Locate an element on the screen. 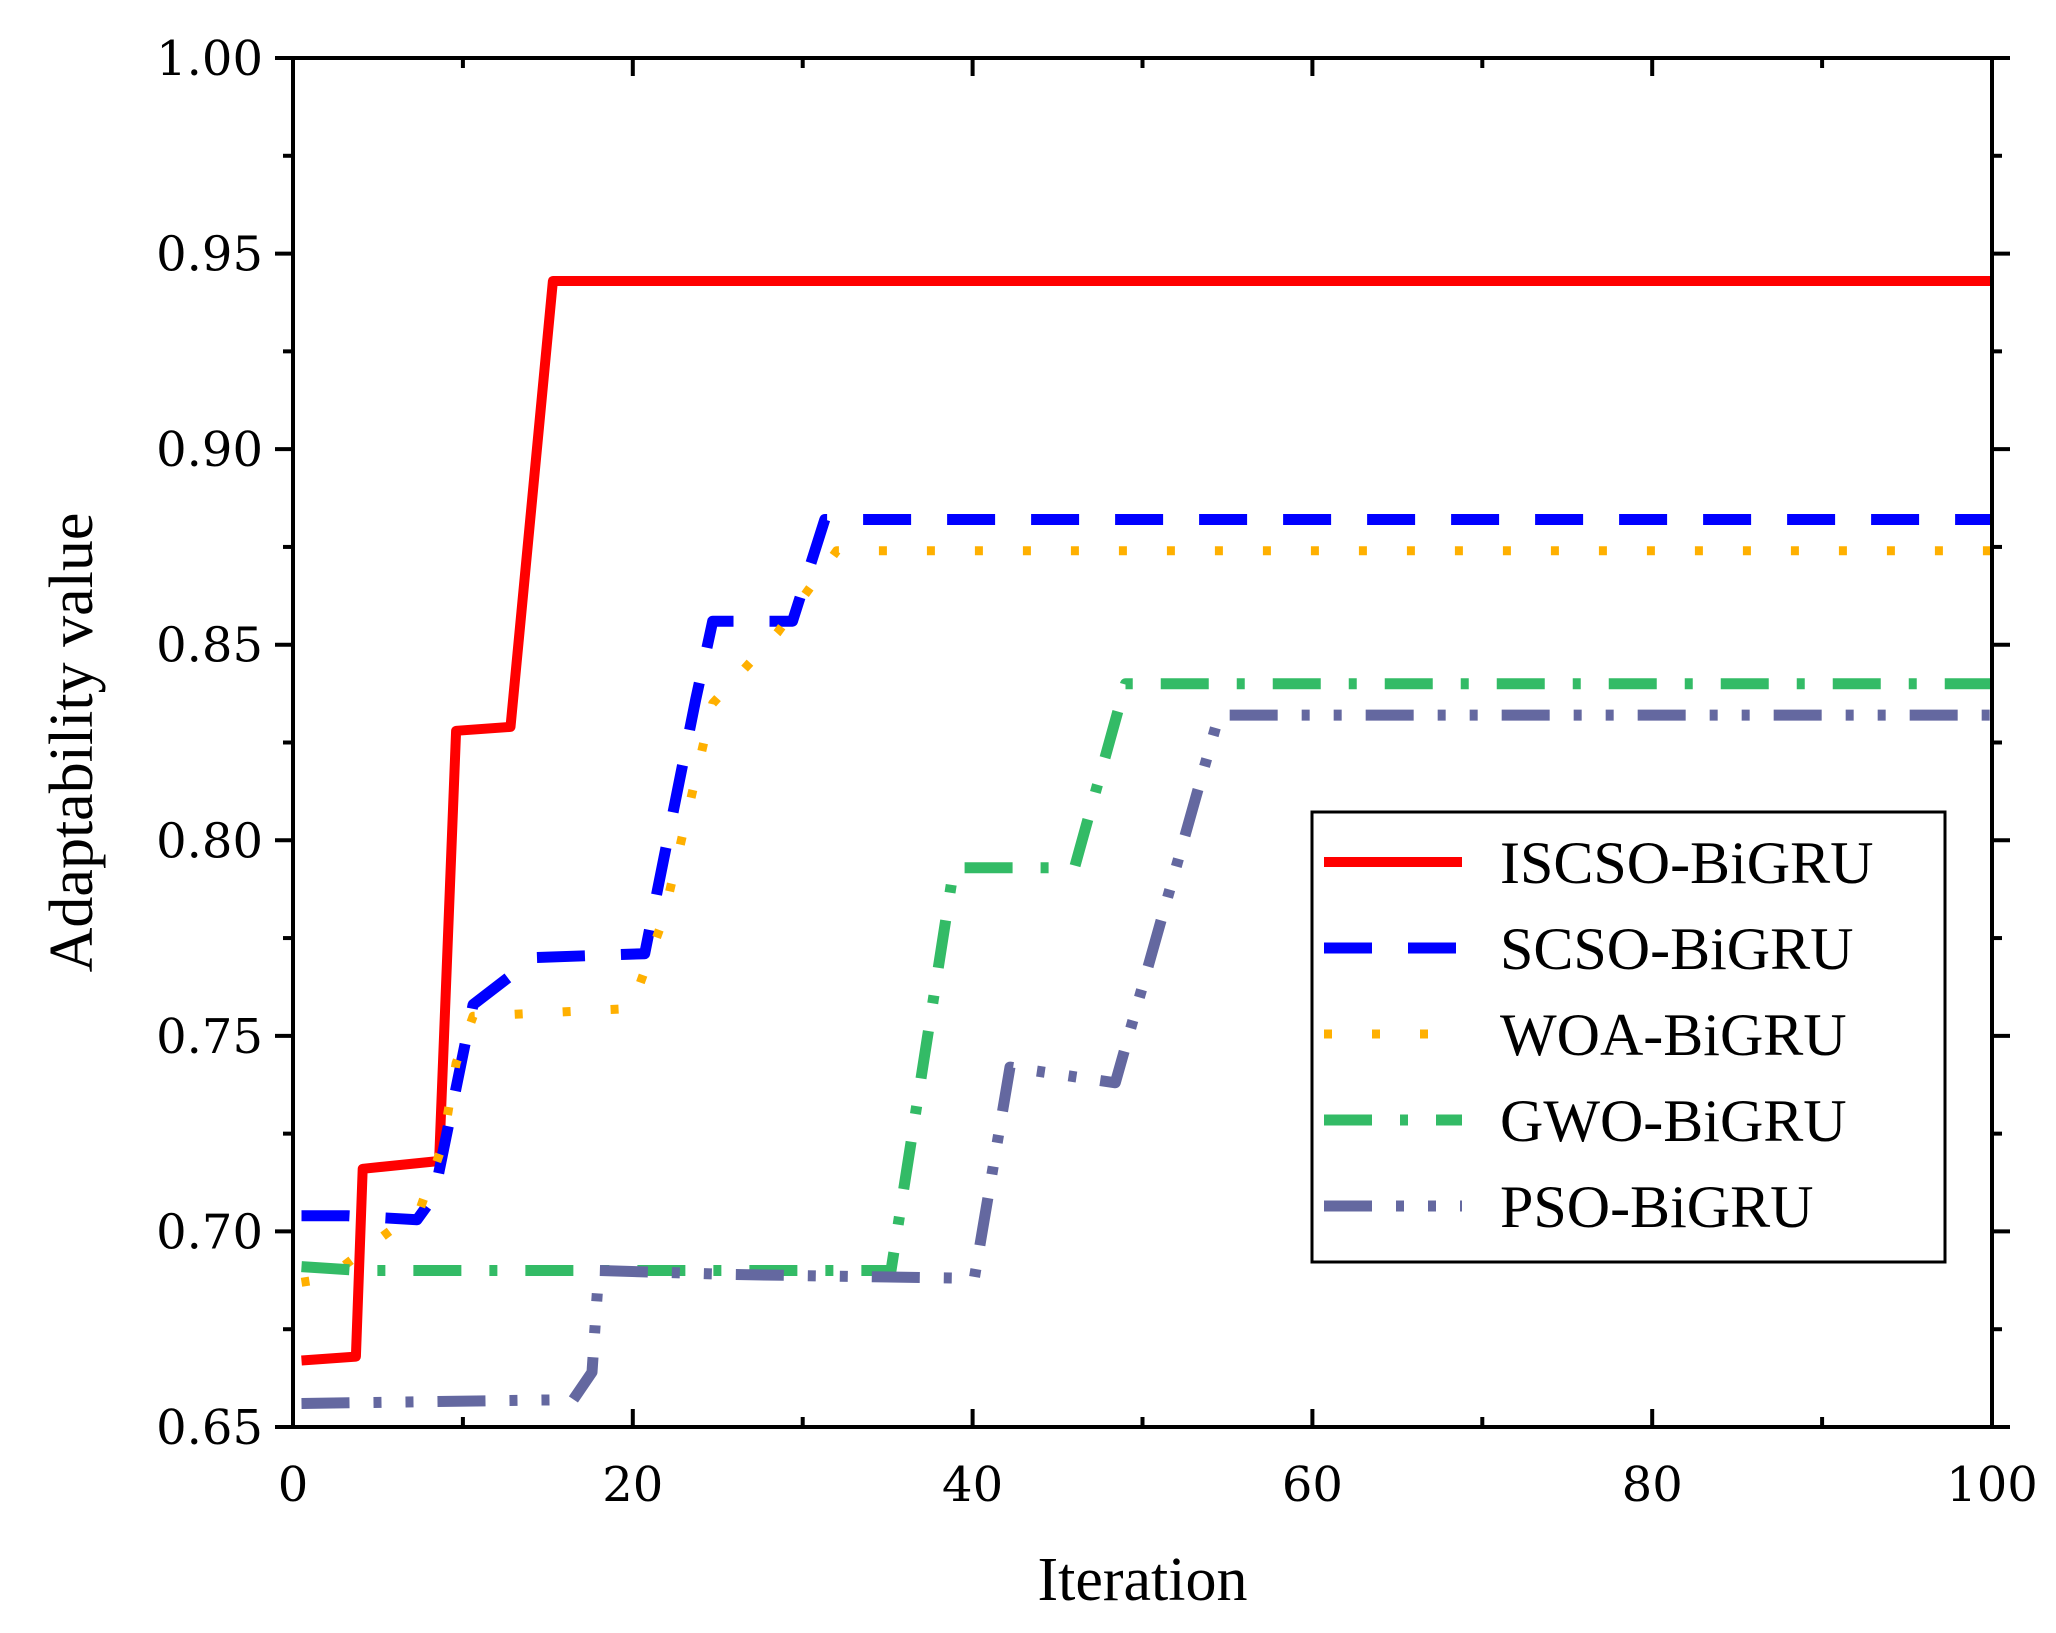 This screenshot has height=1633, width=2056. y-tick-label: 0.90 is located at coordinates (209, 450).